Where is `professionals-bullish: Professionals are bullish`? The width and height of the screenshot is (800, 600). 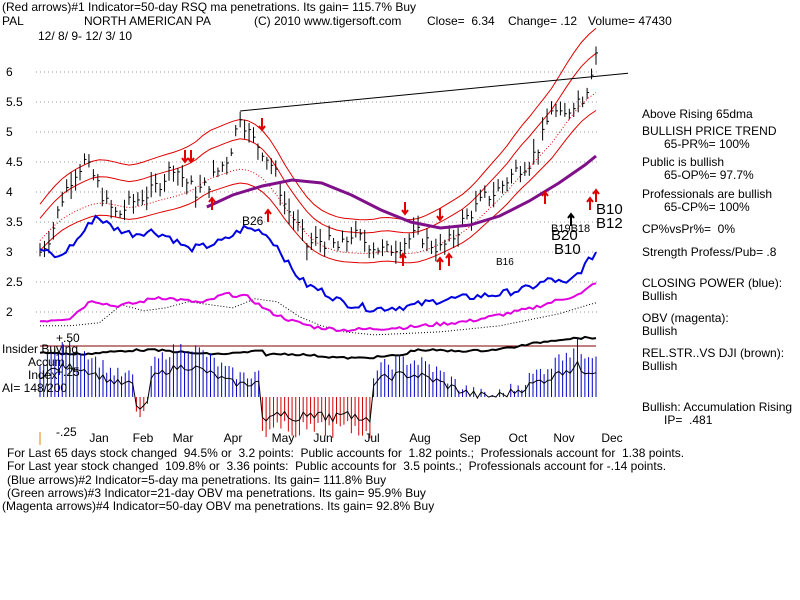
professionals-bullish: Professionals are bullish is located at coordinates (707, 194).